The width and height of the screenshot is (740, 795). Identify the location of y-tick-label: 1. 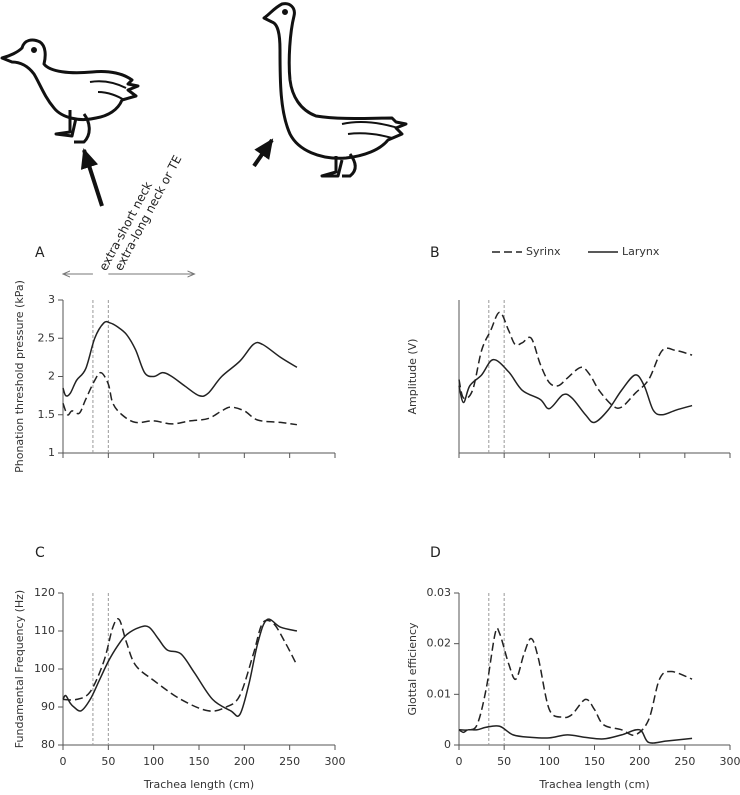
(51, 452).